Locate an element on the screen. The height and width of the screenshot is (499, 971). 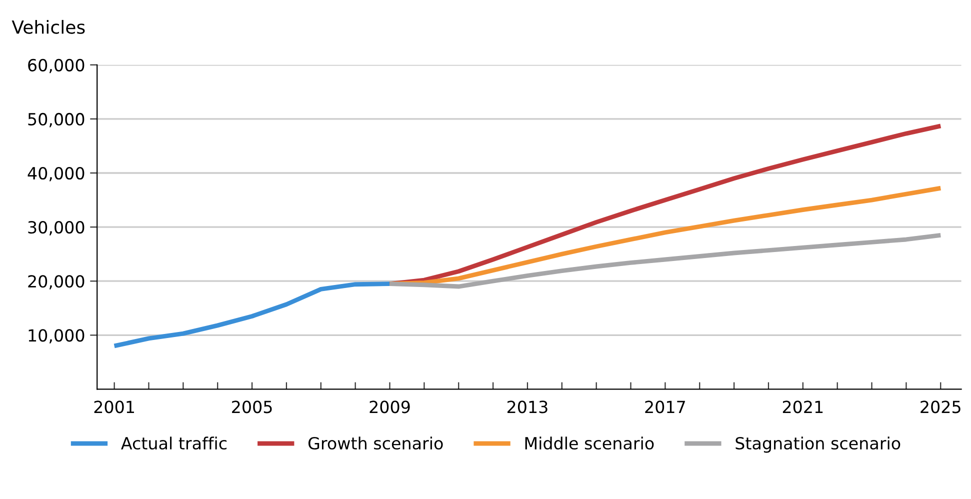
legend-label: Growth scenario is located at coordinates (375, 443).